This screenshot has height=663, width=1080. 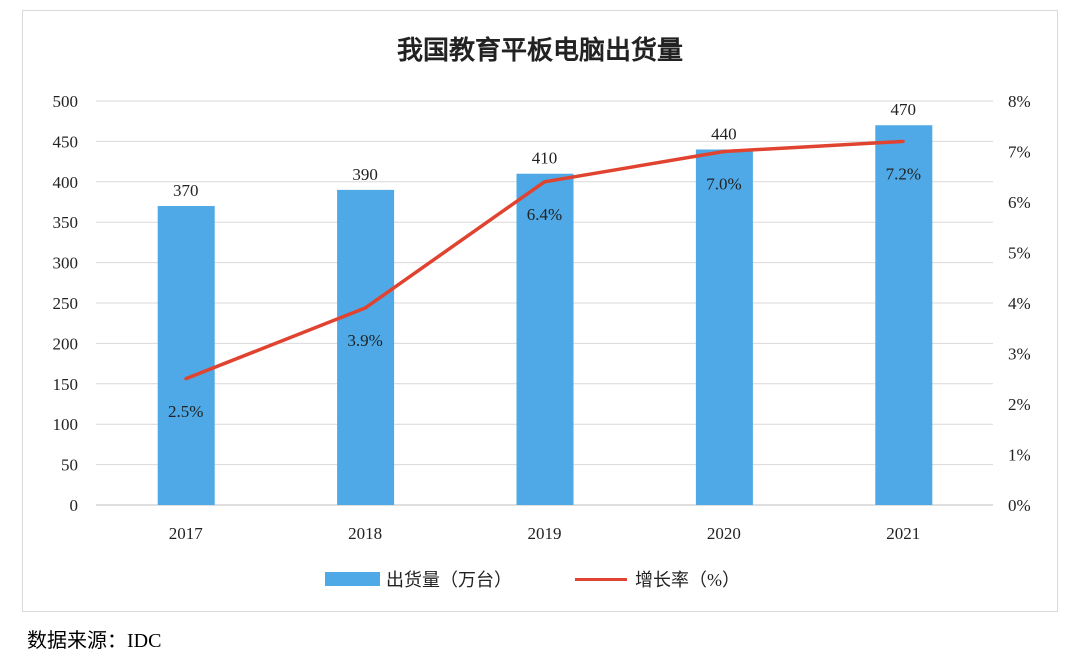 What do you see at coordinates (66, 101) in the screenshot?
I see `y-left-tick-label: 500` at bounding box center [66, 101].